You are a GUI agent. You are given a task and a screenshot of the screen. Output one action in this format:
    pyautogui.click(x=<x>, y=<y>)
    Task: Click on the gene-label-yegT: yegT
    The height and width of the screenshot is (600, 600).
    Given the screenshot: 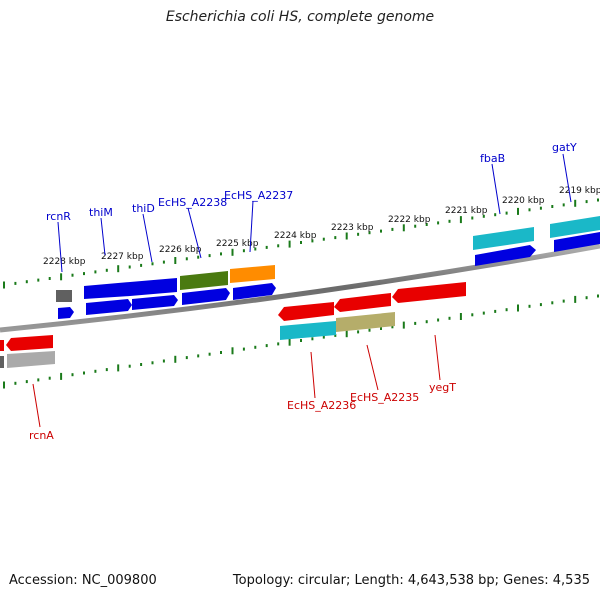 What is the action you would take?
    pyautogui.click(x=442, y=387)
    